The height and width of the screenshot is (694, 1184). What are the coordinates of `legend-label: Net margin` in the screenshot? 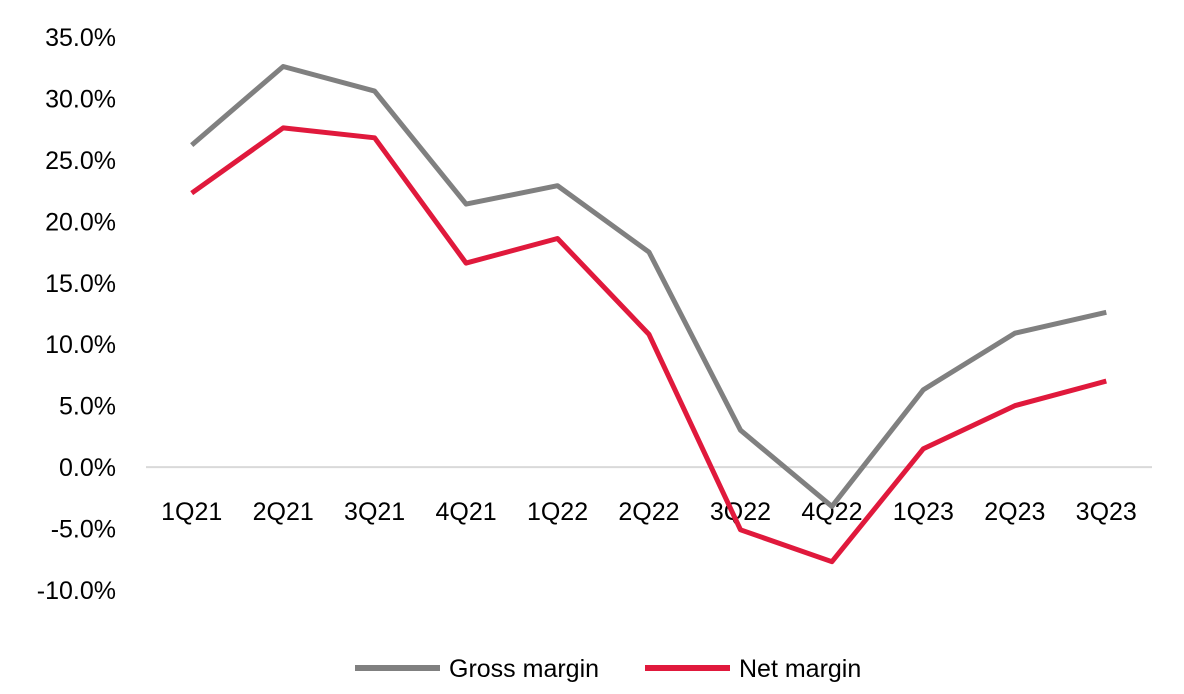 It's located at (800, 669).